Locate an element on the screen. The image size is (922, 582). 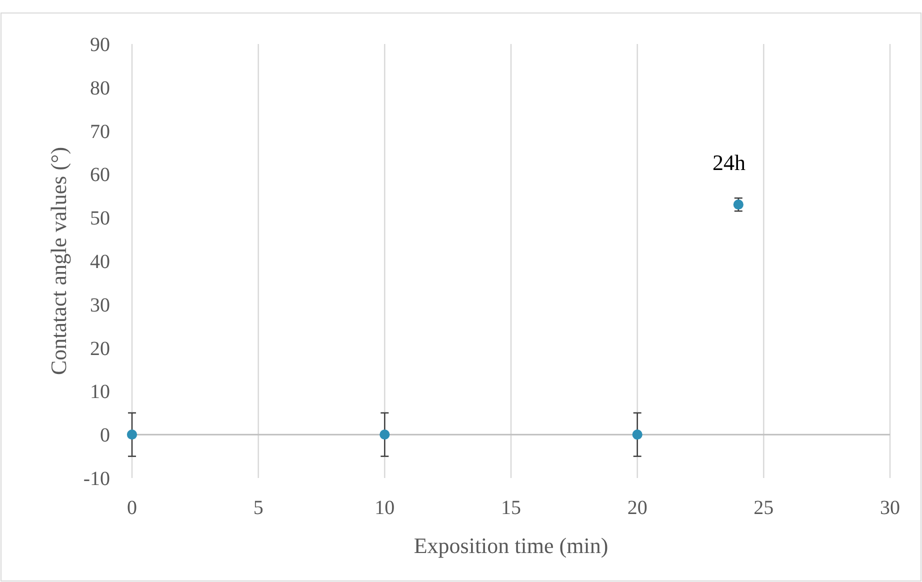
y-tick-label: 70 is located at coordinates (100, 131).